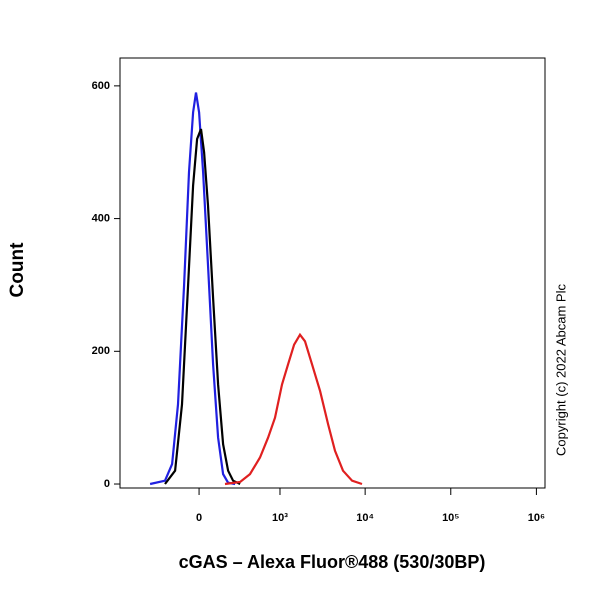 This screenshot has height=605, width=600. I want to click on x-tick-label: 0, so click(199, 518).